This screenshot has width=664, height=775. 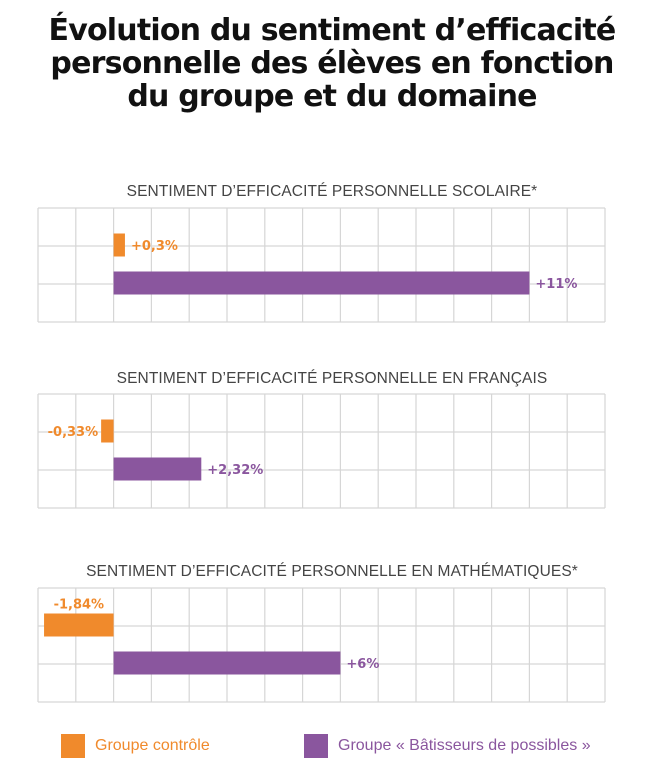 What do you see at coordinates (79, 605) in the screenshot?
I see `data-label-control: -1,84%` at bounding box center [79, 605].